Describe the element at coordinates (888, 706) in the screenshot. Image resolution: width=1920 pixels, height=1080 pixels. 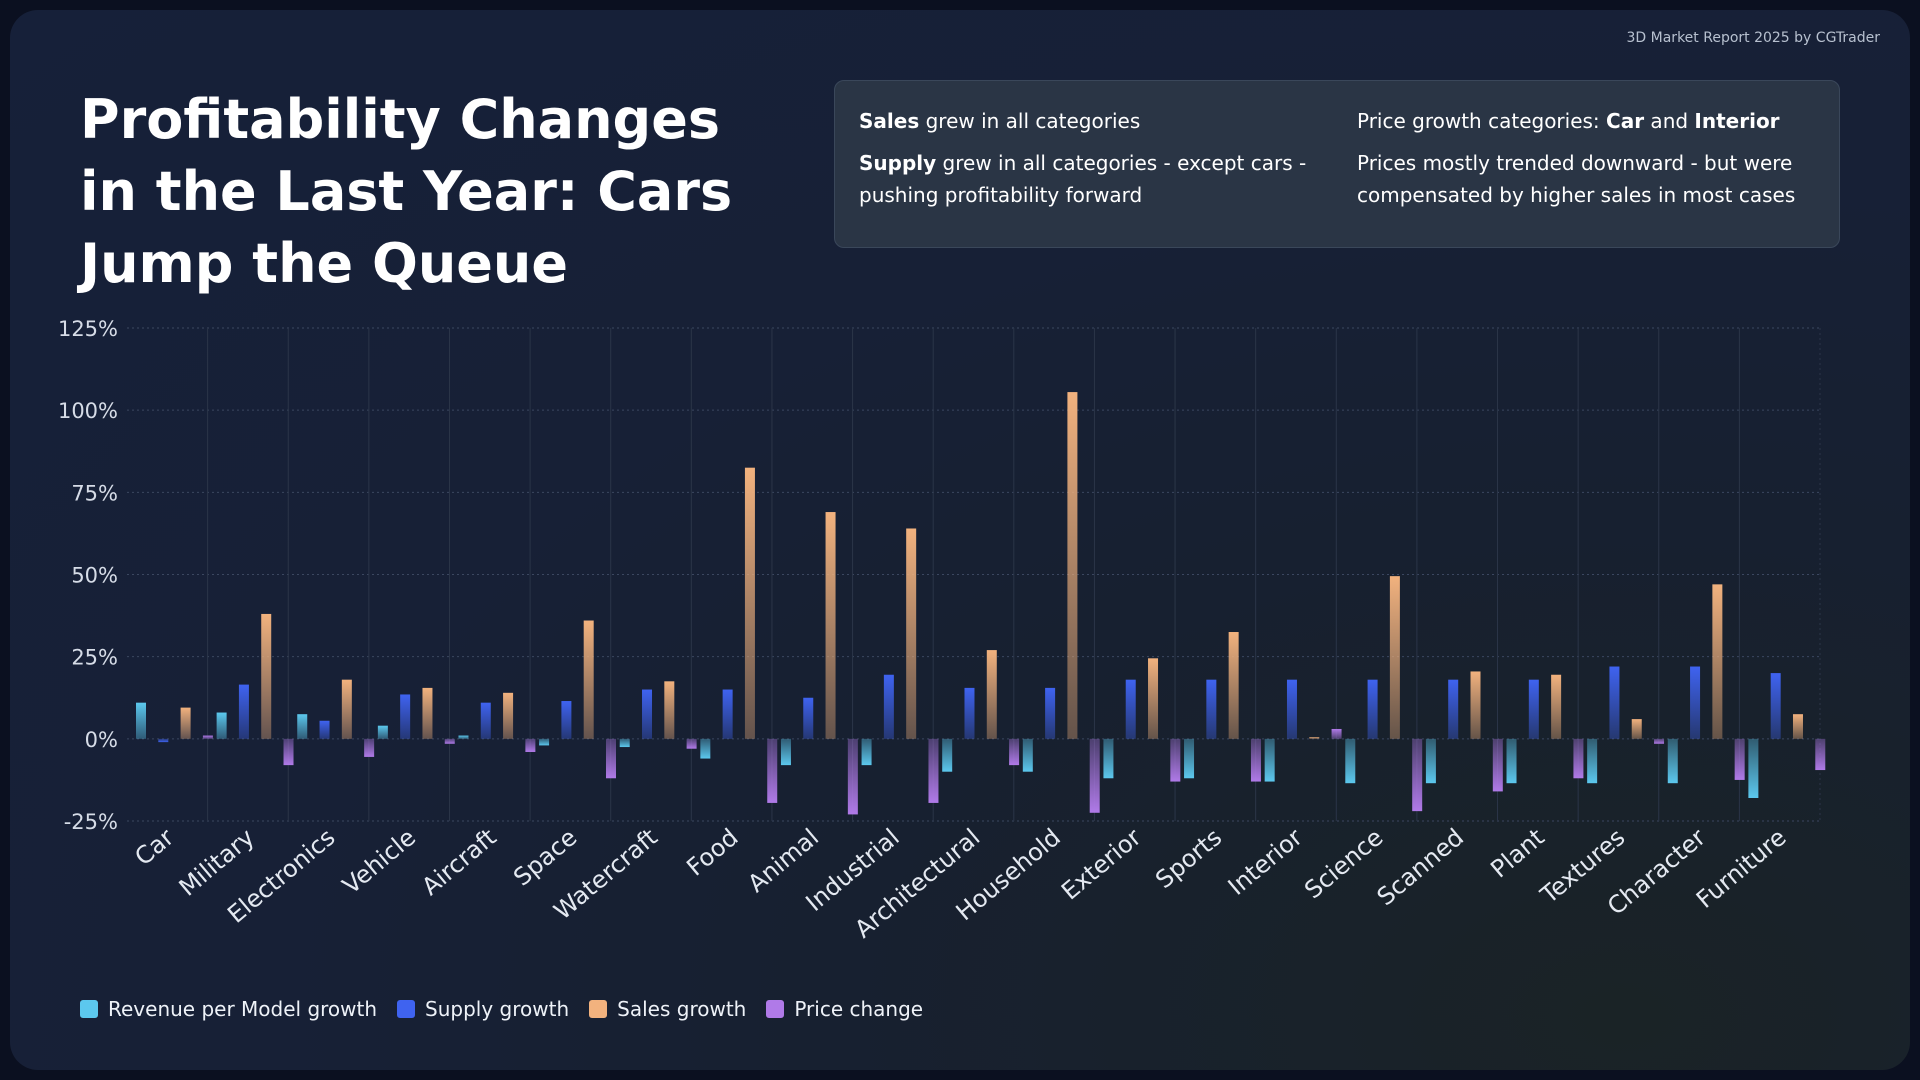
I see `bar-industrial-supply-growth` at that location.